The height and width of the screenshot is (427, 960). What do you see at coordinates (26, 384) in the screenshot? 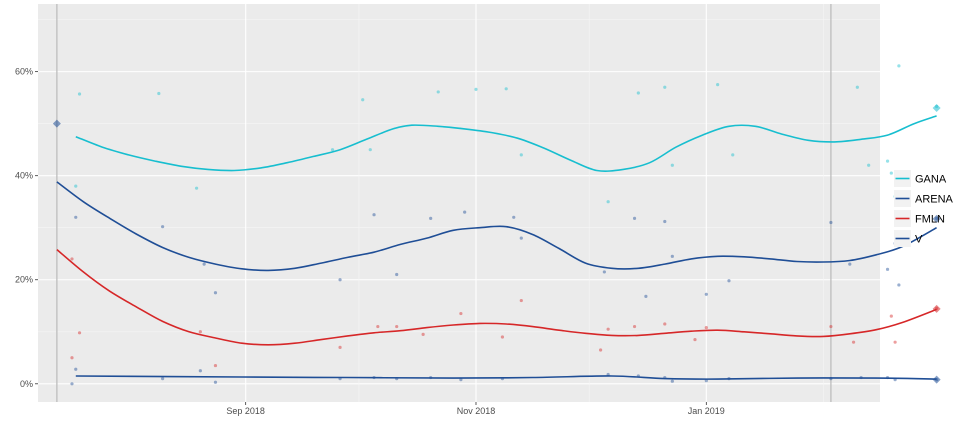
I see `y-tick-label: 0%` at bounding box center [26, 384].